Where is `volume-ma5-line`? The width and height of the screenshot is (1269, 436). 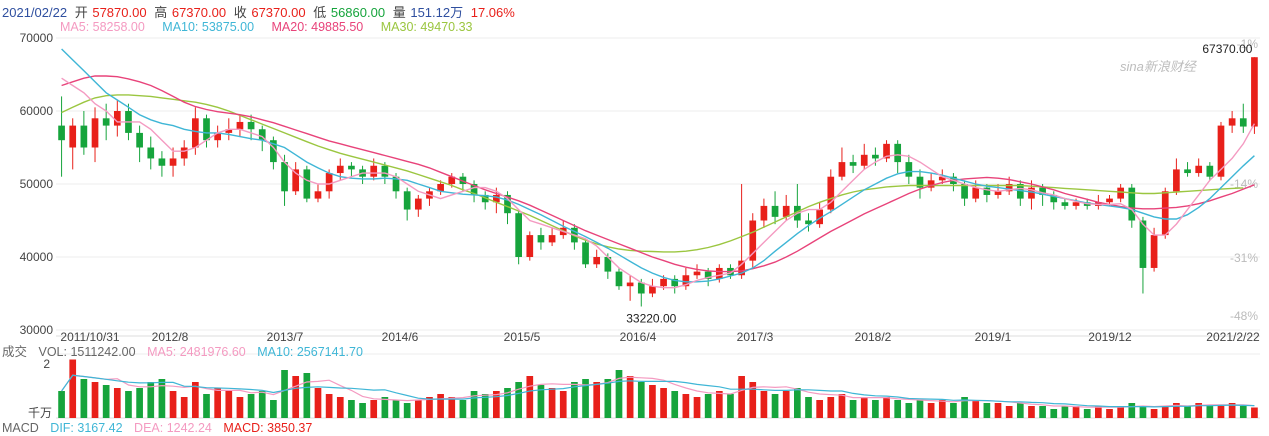
volume-ma5-line is located at coordinates (658, 391).